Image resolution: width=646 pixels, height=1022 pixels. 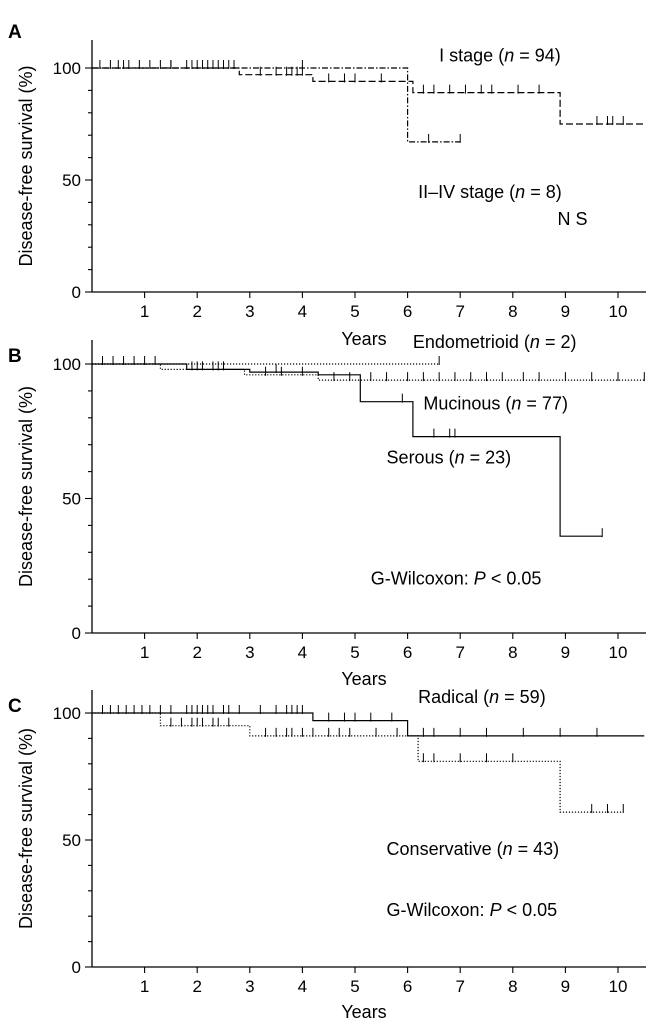 I want to click on series-label-2: Conservative (n = 43), so click(x=473, y=849).